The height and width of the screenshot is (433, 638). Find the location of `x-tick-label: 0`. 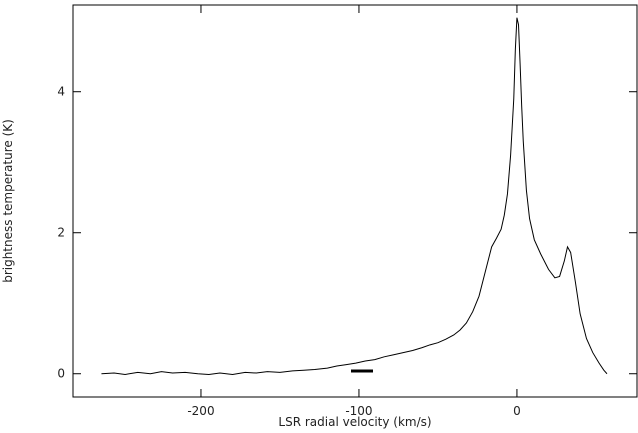

x-tick-label: 0 is located at coordinates (517, 411).